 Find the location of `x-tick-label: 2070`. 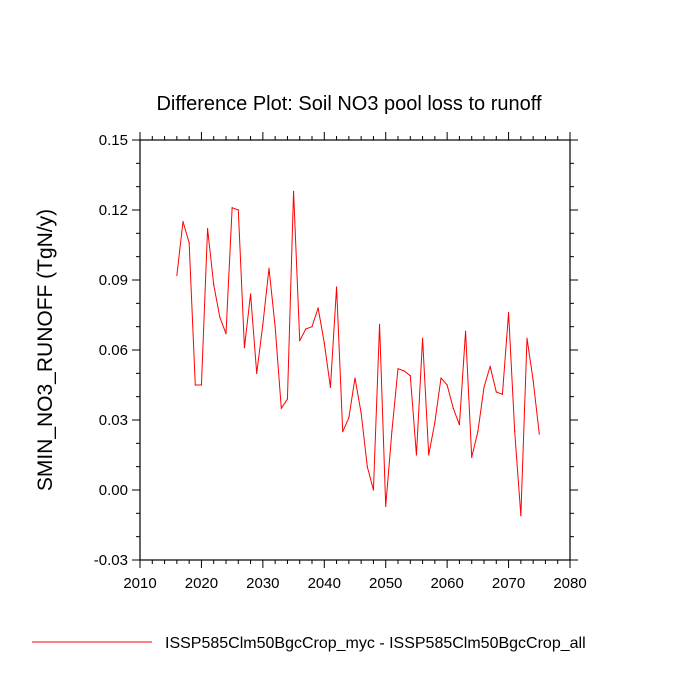

x-tick-label: 2070 is located at coordinates (508, 583).